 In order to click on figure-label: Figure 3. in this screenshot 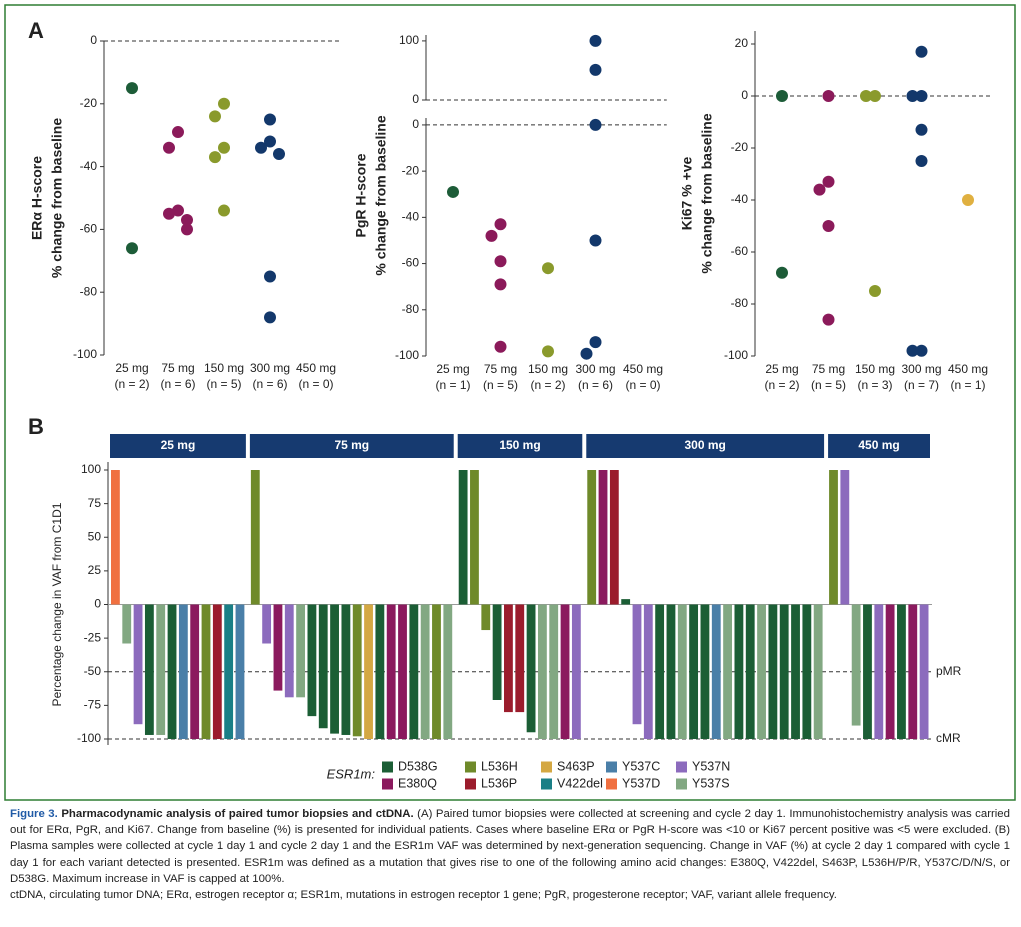, I will do `click(34, 814)`.